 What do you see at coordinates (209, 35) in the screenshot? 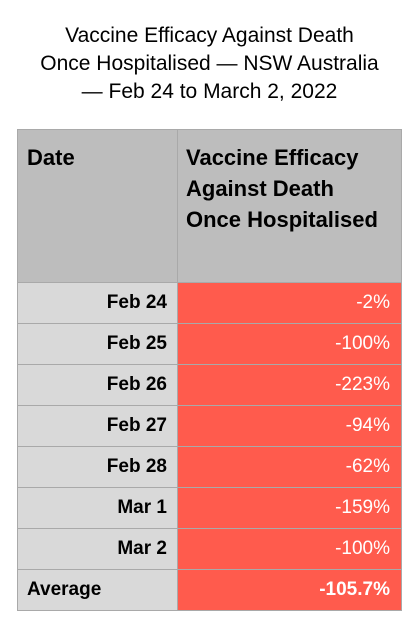
I see `chart-title-line-1: Vaccine Efficacy Against Death` at bounding box center [209, 35].